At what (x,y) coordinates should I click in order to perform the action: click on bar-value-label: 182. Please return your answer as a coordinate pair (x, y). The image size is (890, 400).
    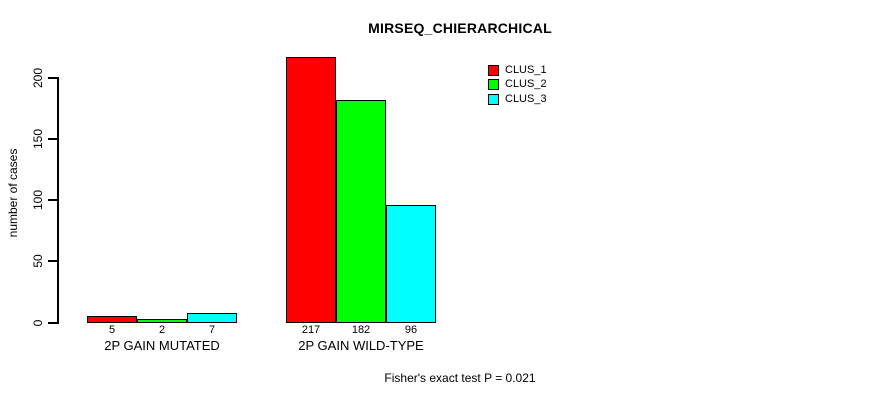
    Looking at the image, I should click on (361, 330).